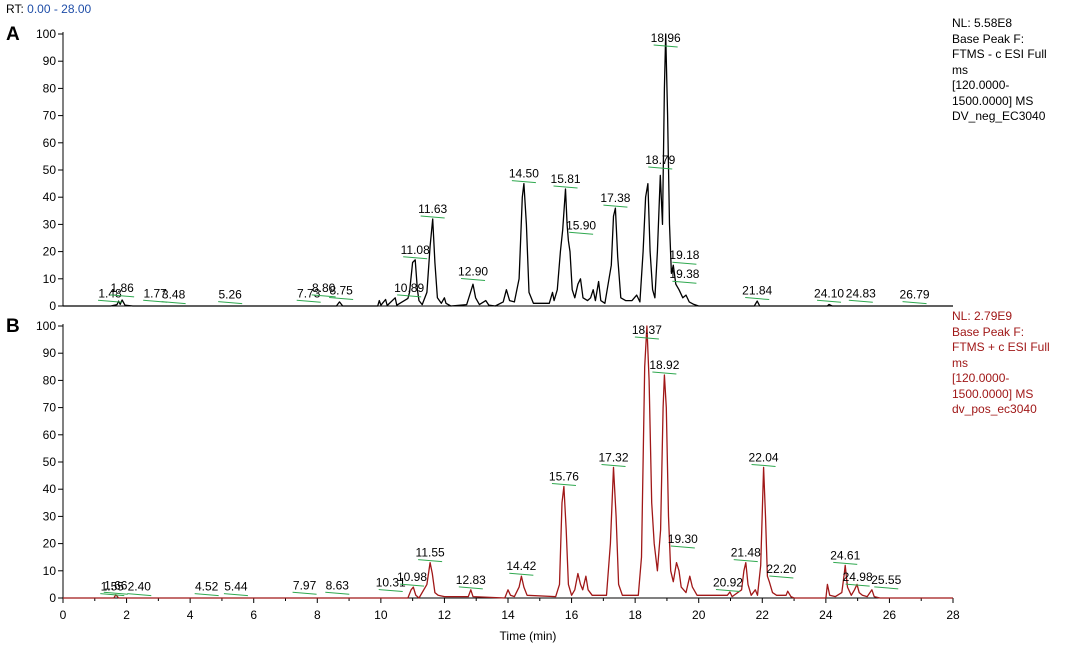 Image resolution: width=1065 pixels, height=645 pixels. Describe the element at coordinates (993, 393) in the screenshot. I see `panel-b-info-line: 1500.0000] MS` at that location.